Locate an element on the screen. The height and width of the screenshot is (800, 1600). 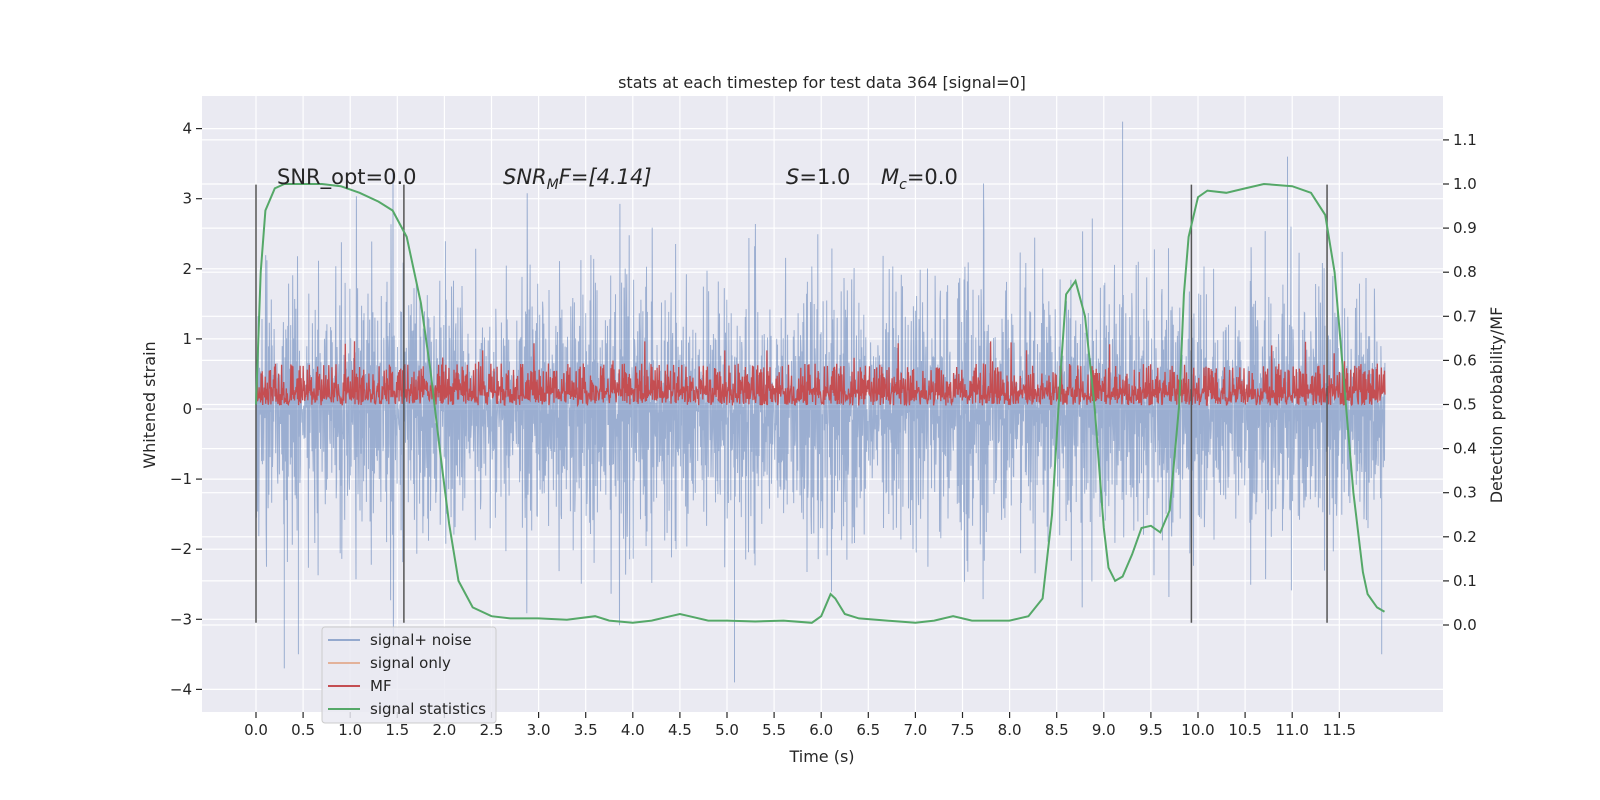
y-tick-label-right: 0.2 is located at coordinates (1465, 537).